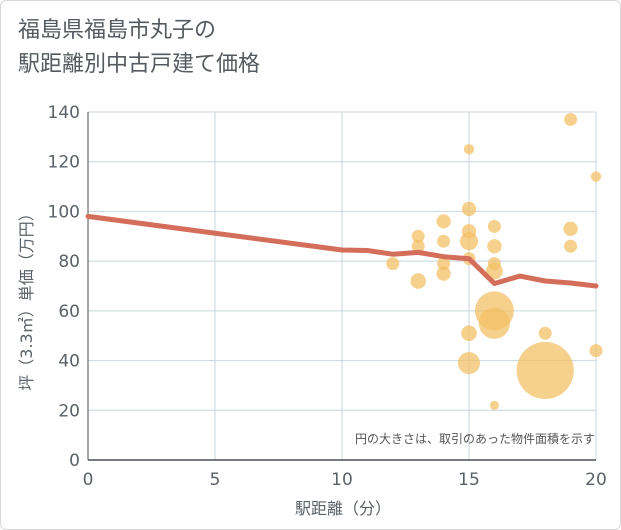  I want to click on x-tick-labels: 0 5 10 15 20, so click(345, 480).